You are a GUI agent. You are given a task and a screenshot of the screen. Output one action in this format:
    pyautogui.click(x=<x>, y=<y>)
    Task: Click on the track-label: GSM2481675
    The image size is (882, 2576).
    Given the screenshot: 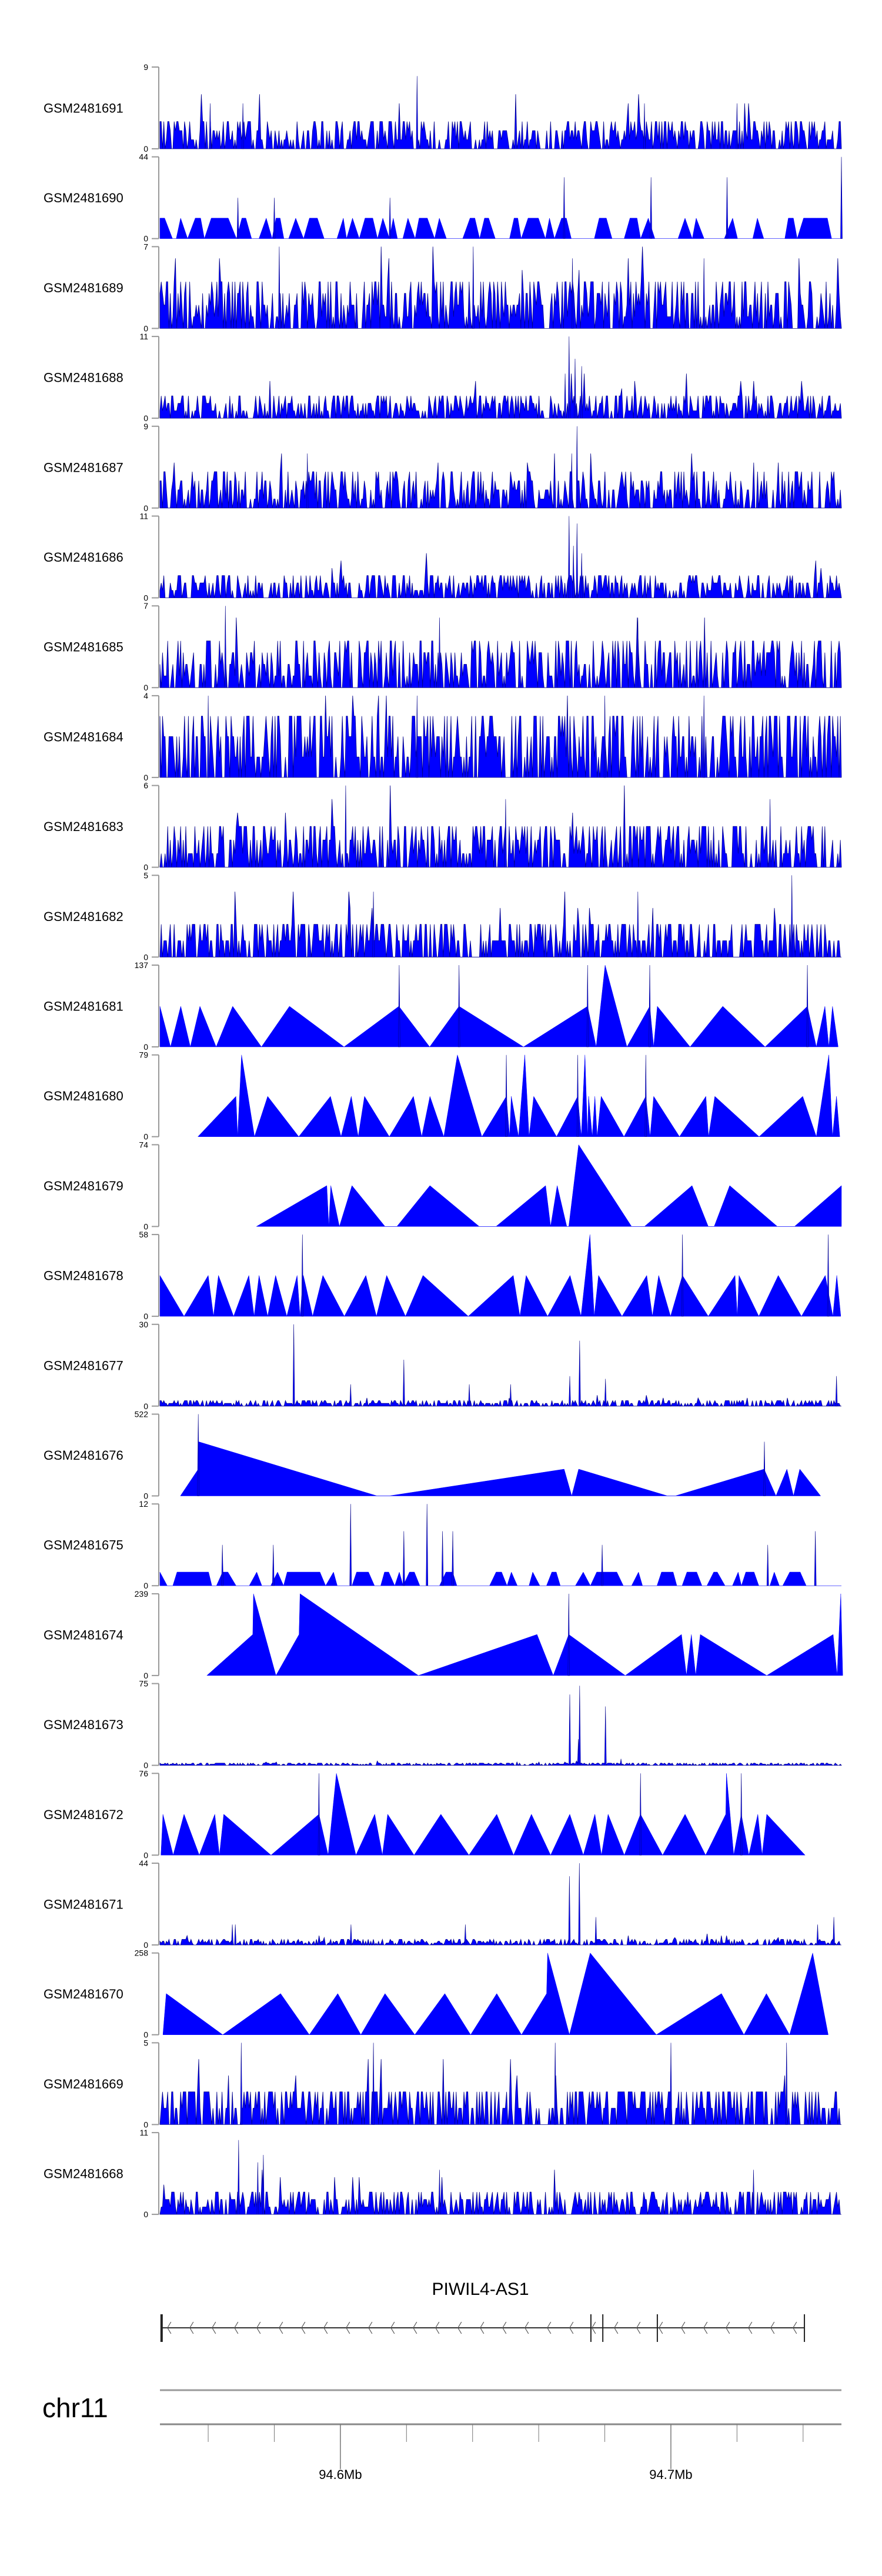 What is the action you would take?
    pyautogui.click(x=83, y=1545)
    